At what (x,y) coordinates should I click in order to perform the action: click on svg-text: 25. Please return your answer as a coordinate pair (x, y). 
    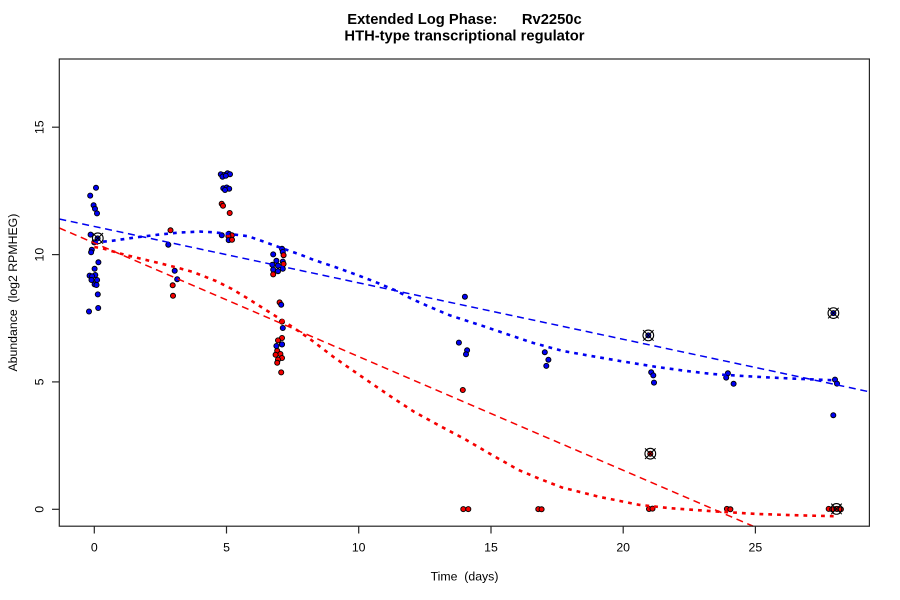
    Looking at the image, I should click on (756, 548).